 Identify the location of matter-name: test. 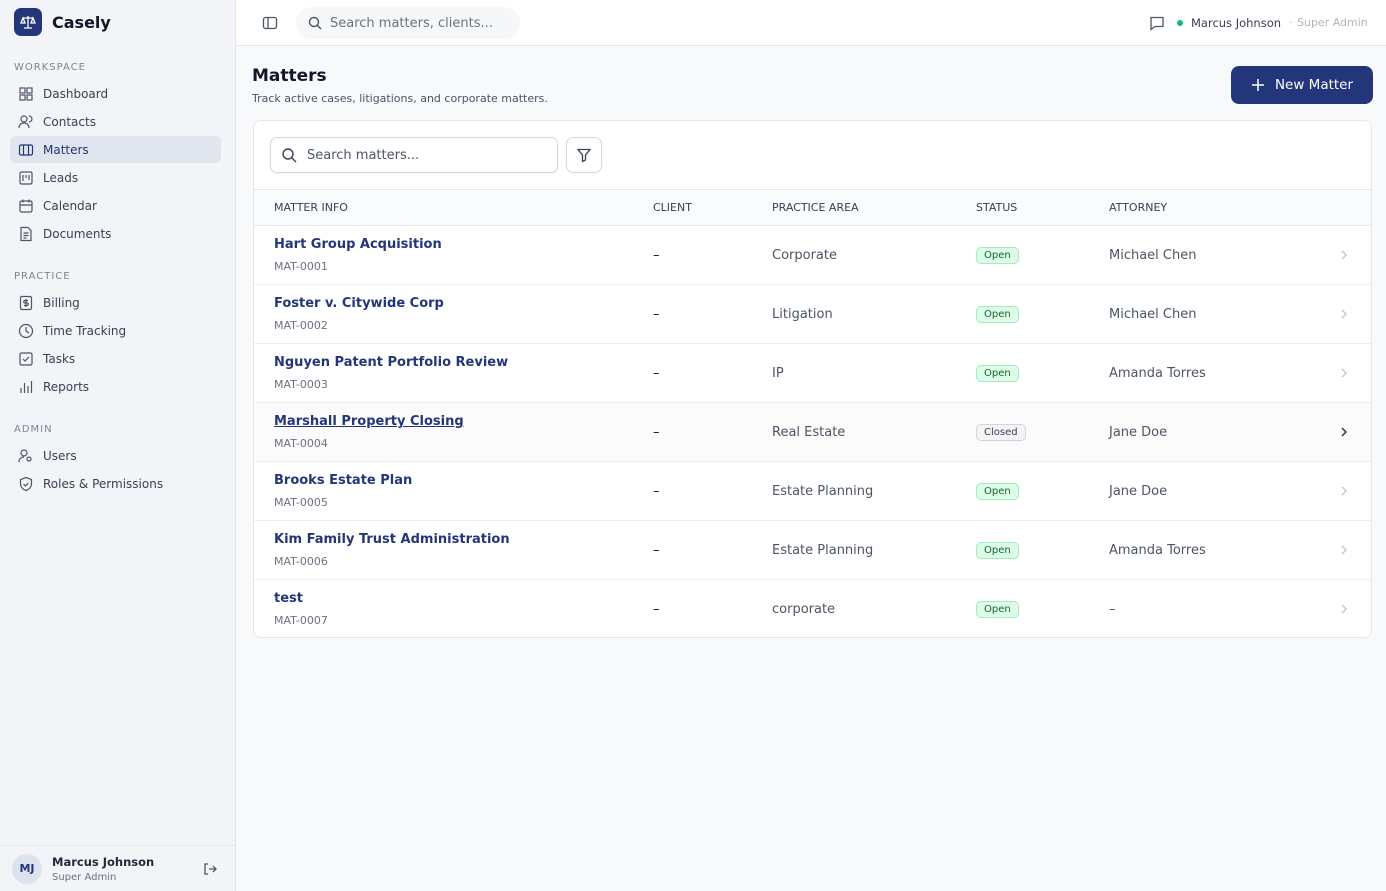
(288, 598).